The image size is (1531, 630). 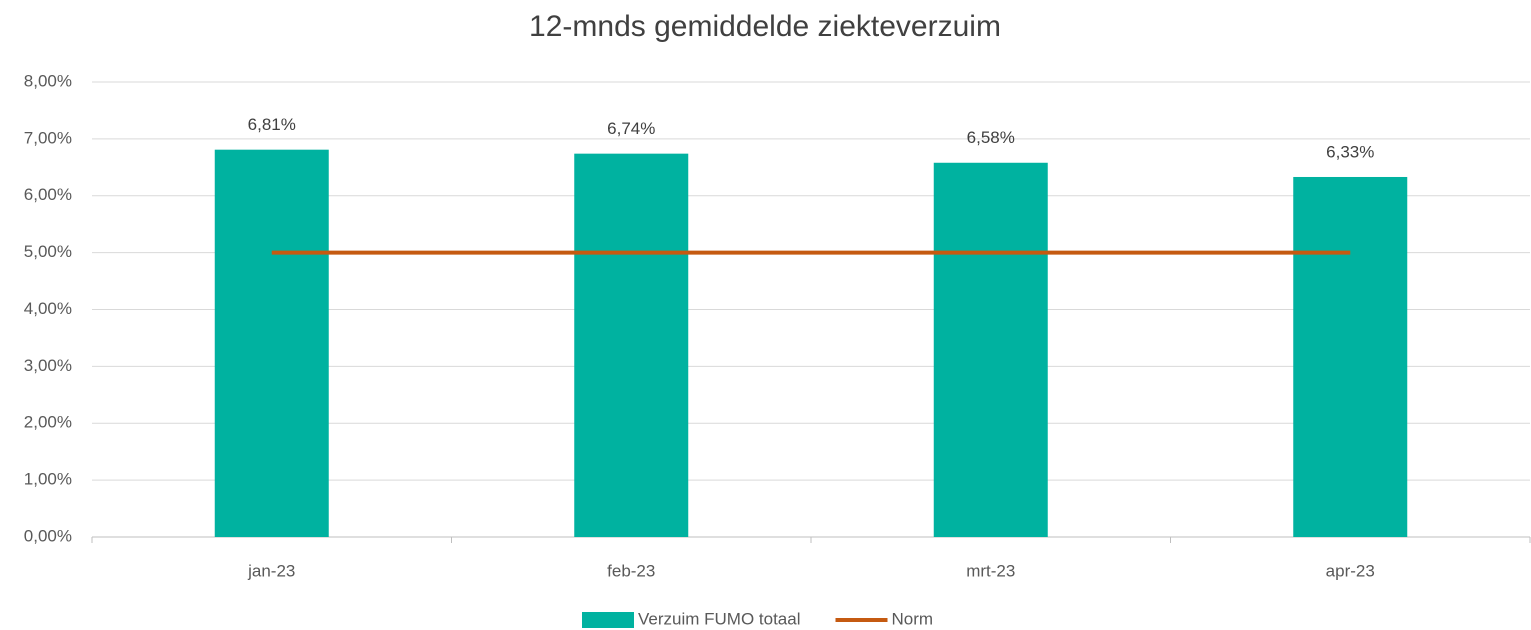 I want to click on legend-swatch, so click(x=608, y=620).